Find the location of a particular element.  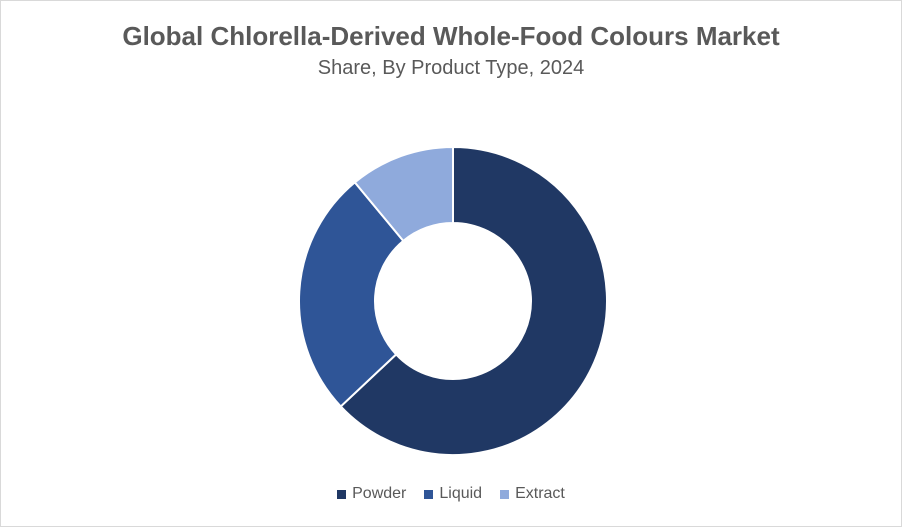

legend-item-extract: Extract is located at coordinates (532, 494).